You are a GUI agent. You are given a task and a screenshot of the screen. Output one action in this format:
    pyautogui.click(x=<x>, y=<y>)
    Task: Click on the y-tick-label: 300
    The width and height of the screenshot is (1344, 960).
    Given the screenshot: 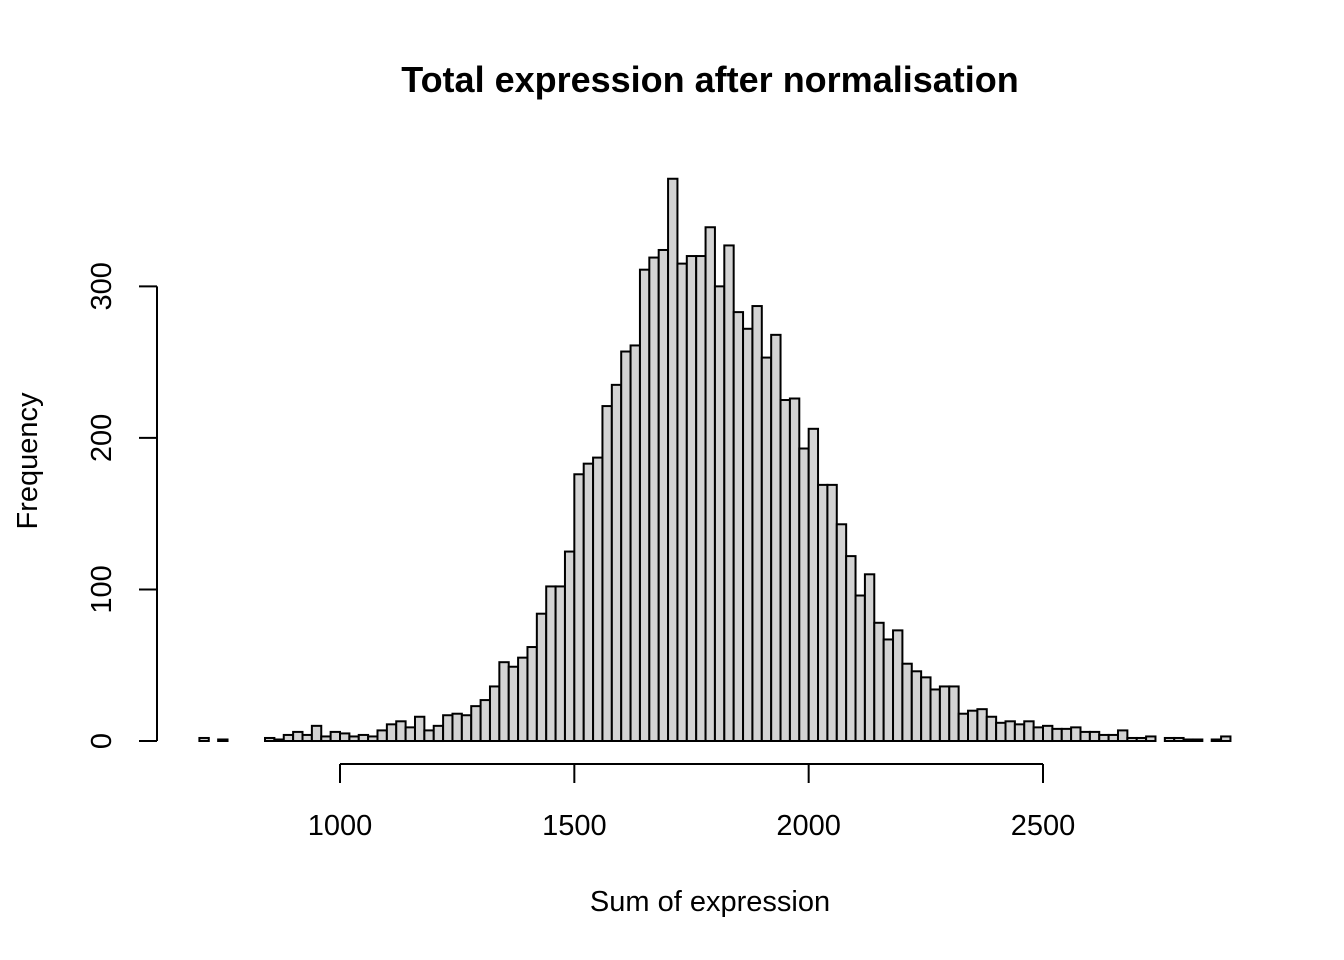 What is the action you would take?
    pyautogui.click(x=102, y=286)
    